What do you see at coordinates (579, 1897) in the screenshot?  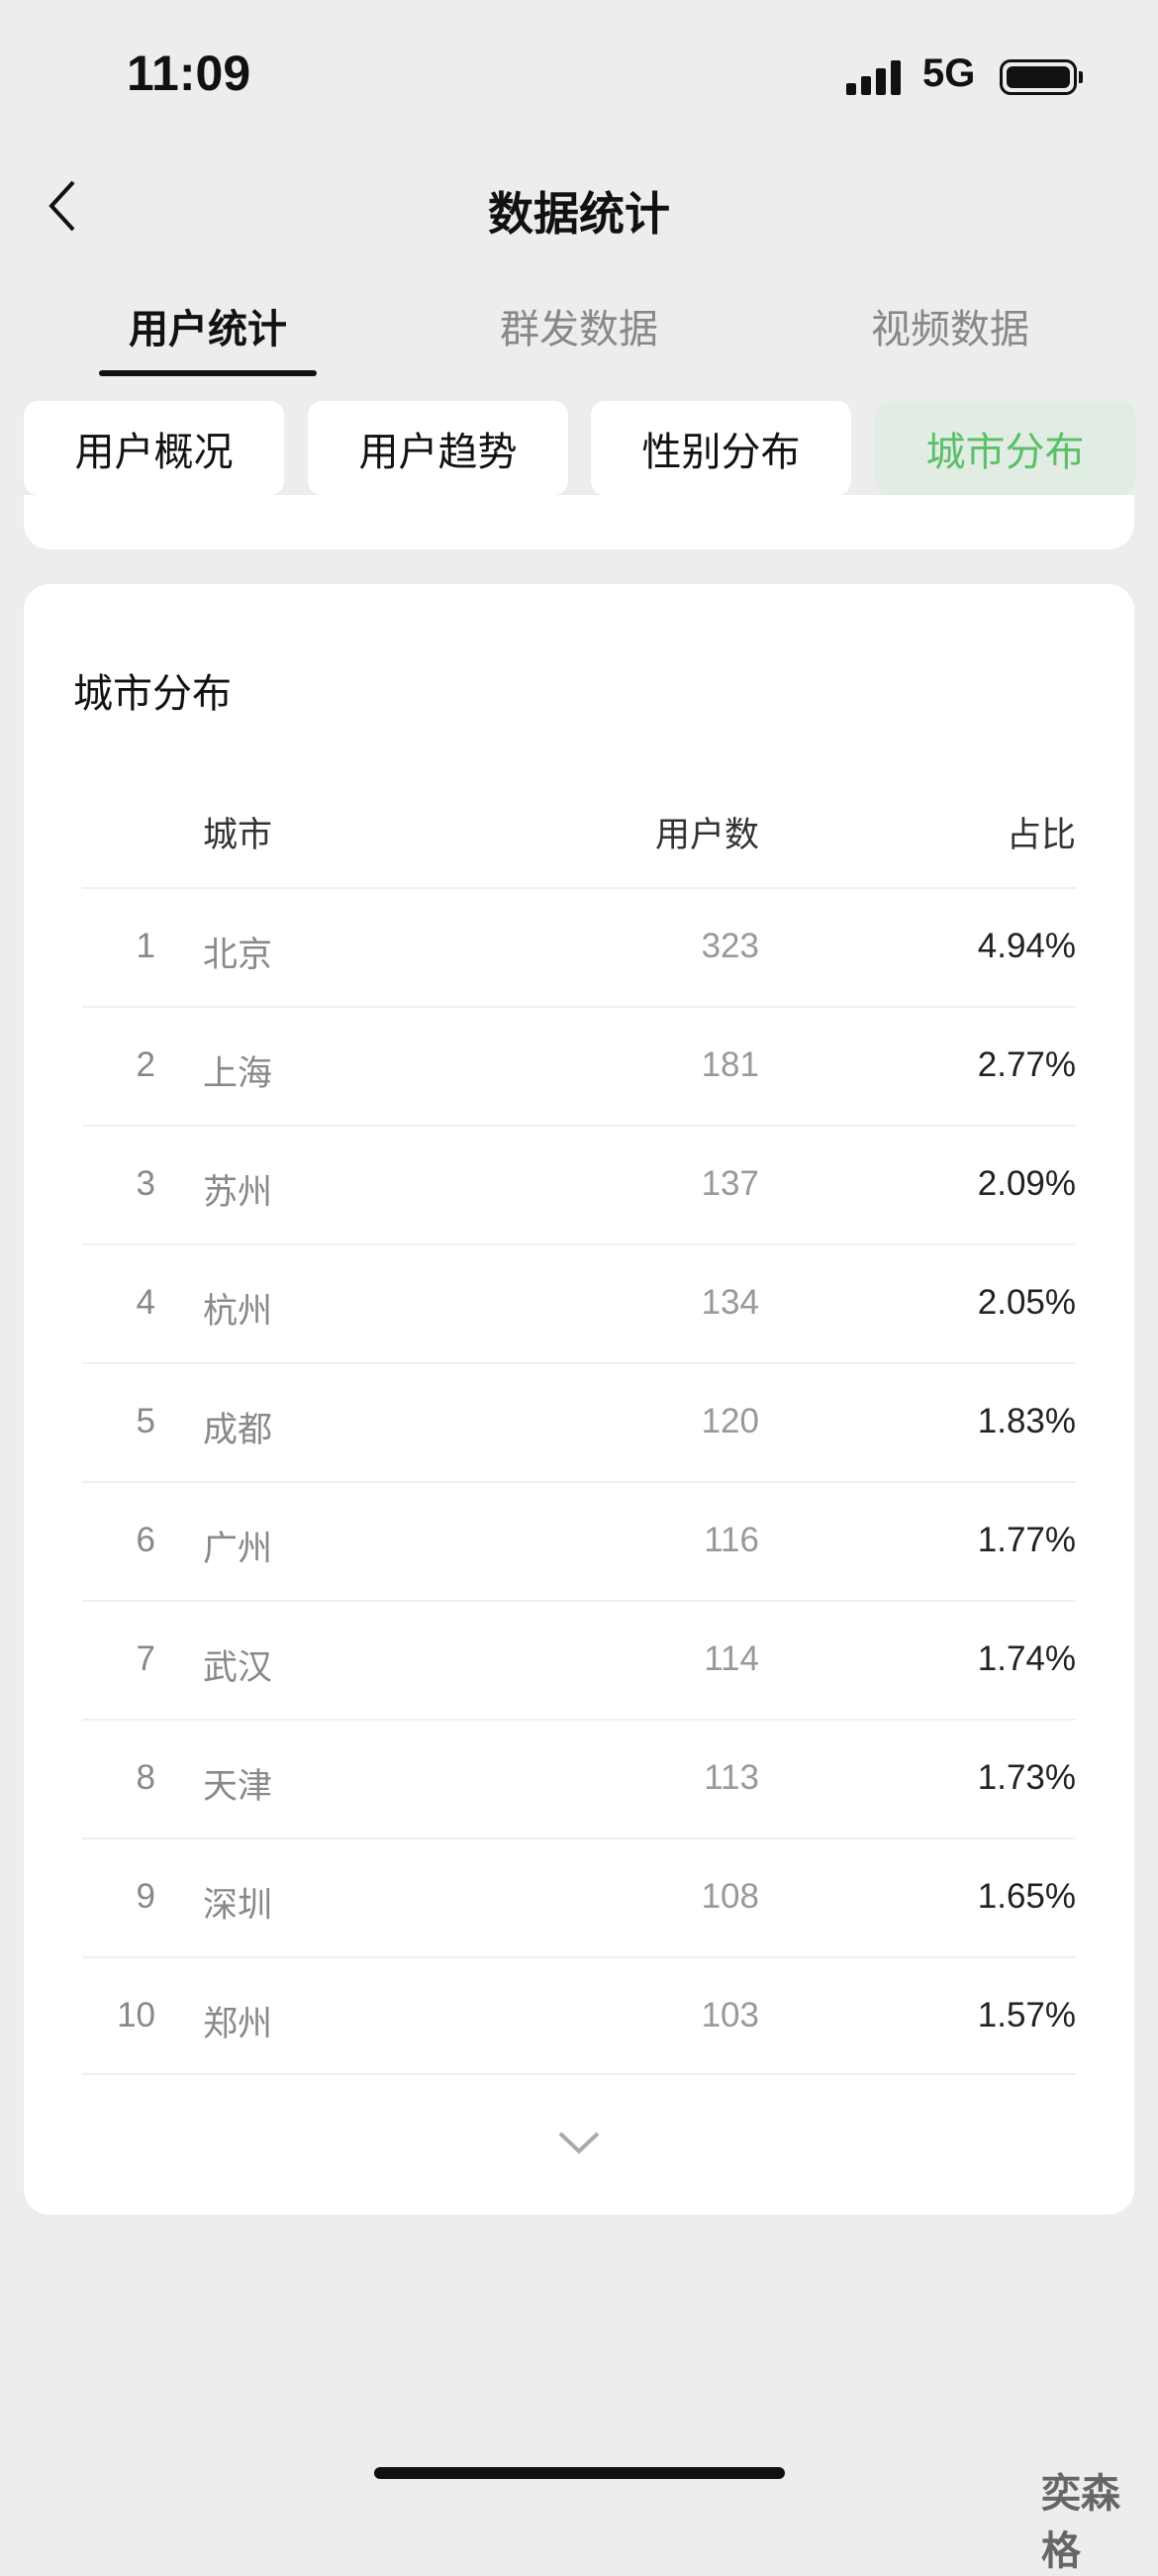 I see `table-row: 9 深圳 108 1.65%` at bounding box center [579, 1897].